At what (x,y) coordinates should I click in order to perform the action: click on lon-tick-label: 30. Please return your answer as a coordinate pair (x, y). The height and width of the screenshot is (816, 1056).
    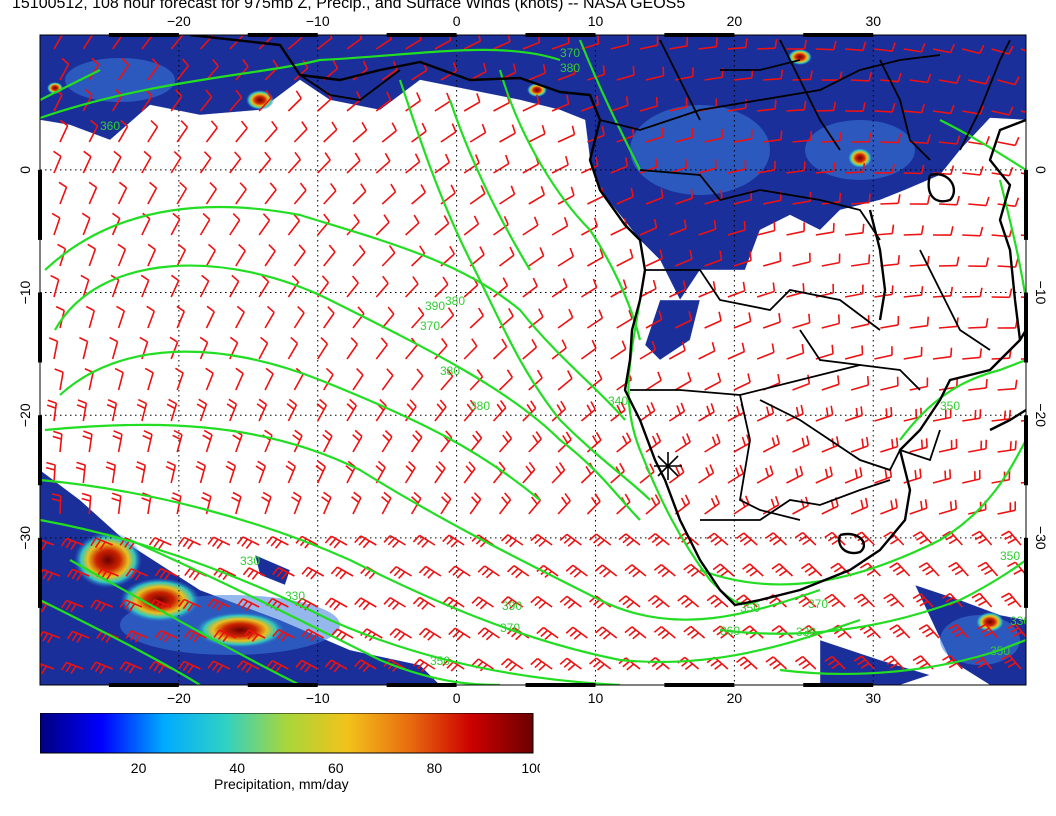
    Looking at the image, I should click on (873, 21).